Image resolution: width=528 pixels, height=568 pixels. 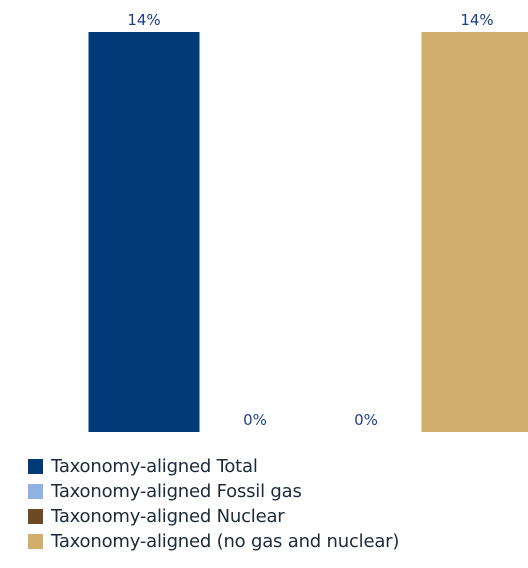 I want to click on legend-label-fossil-gas: Taxonomy-aligned Fossil gas, so click(x=176, y=491).